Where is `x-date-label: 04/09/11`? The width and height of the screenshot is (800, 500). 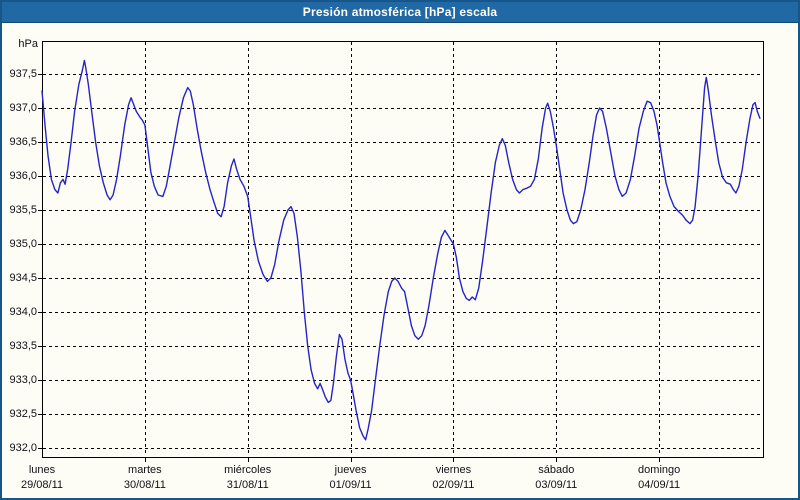 x-date-label: 04/09/11 is located at coordinates (659, 485).